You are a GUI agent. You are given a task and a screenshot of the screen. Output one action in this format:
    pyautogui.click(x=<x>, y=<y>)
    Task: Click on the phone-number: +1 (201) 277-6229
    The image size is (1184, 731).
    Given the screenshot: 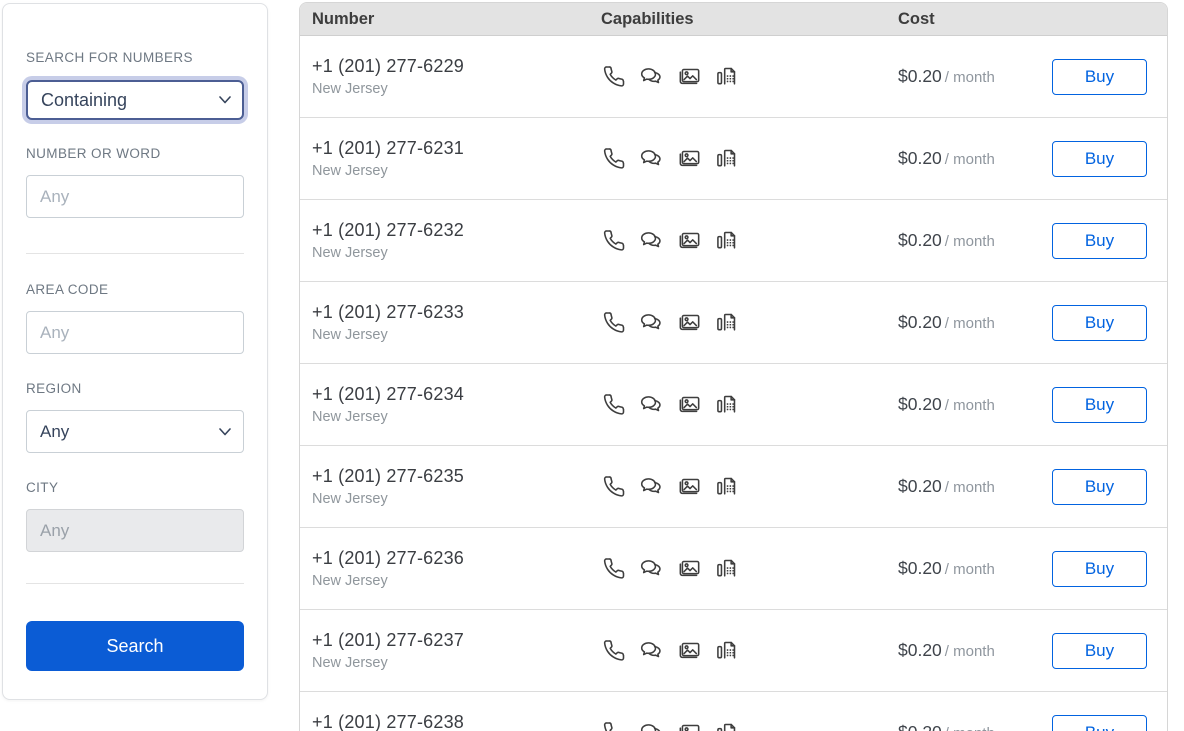 What is the action you would take?
    pyautogui.click(x=388, y=66)
    